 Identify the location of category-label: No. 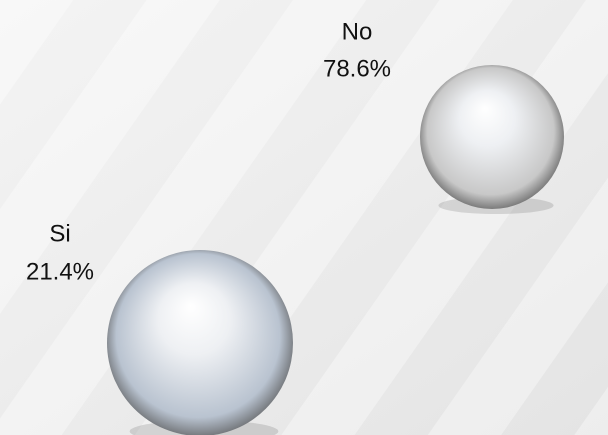
(357, 31).